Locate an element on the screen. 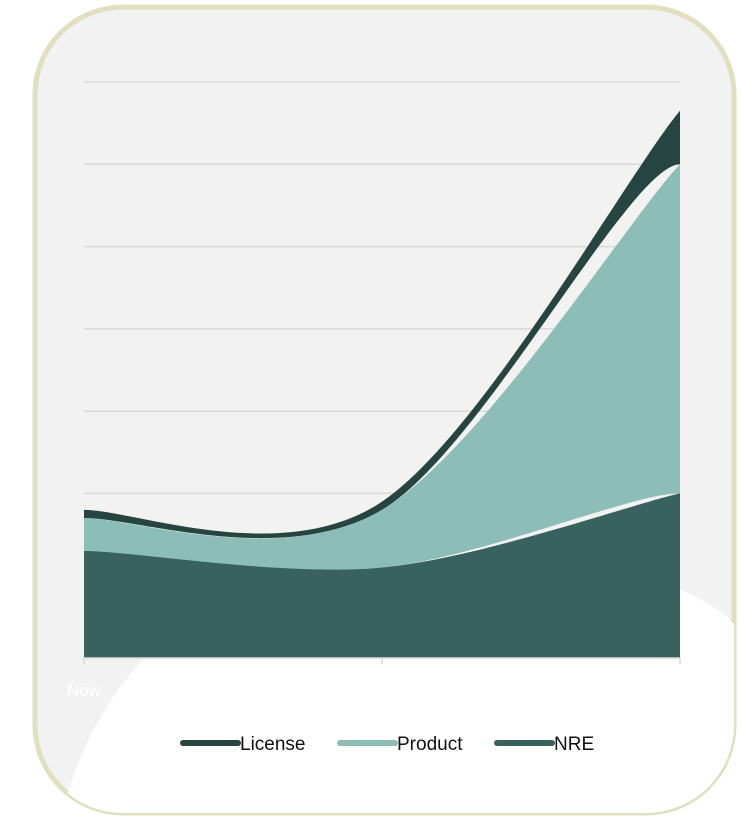  legend-label-product: Product is located at coordinates (430, 744).